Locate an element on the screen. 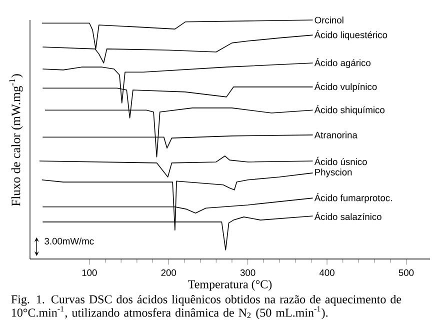 This screenshot has height=336, width=432. x-tick-label: 500 is located at coordinates (406, 272).